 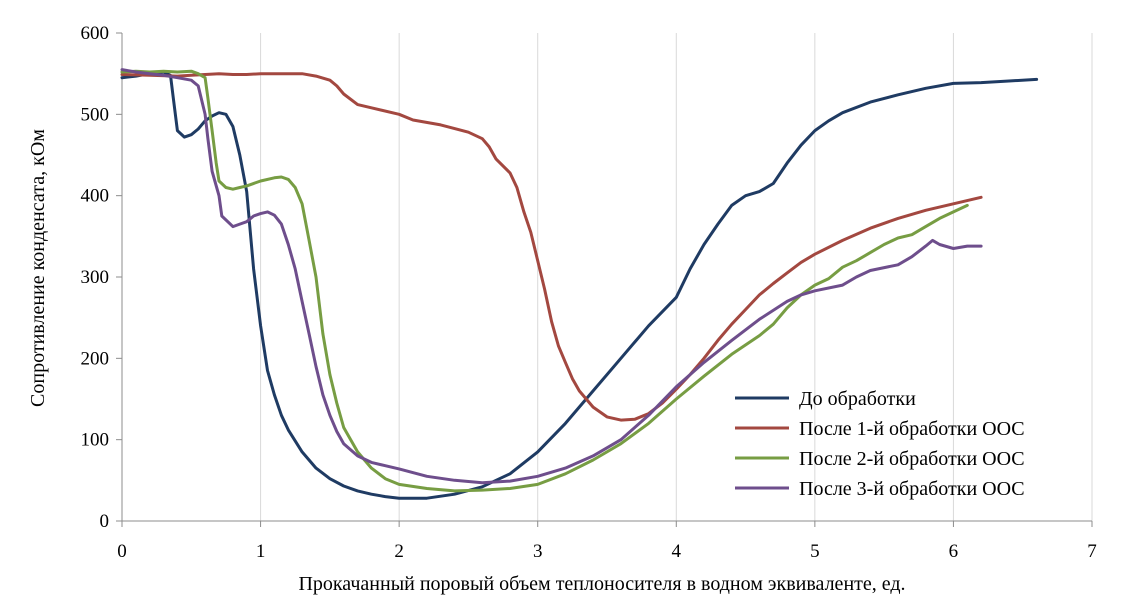 I want to click on y-tick-label-3: 300, so click(x=95, y=277).